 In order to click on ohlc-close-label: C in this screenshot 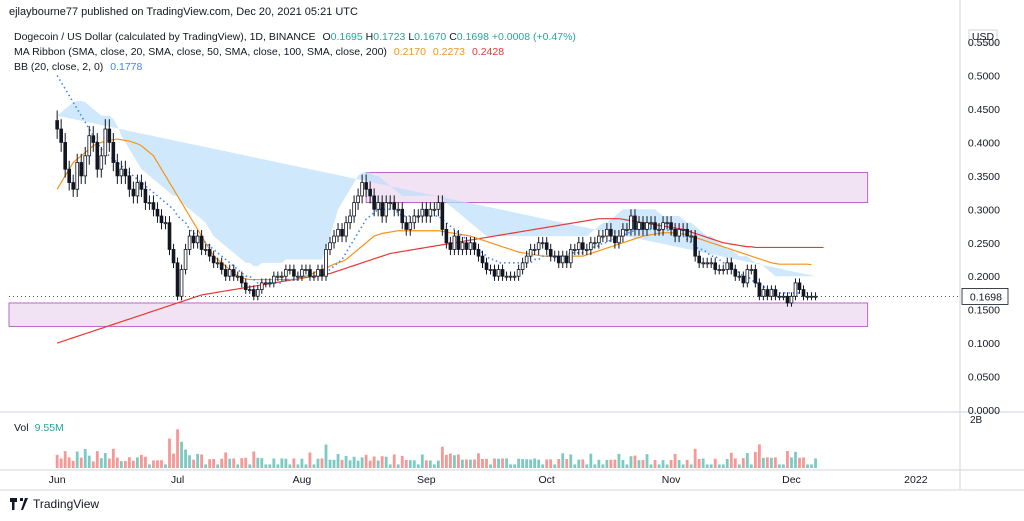, I will do `click(453, 37)`.